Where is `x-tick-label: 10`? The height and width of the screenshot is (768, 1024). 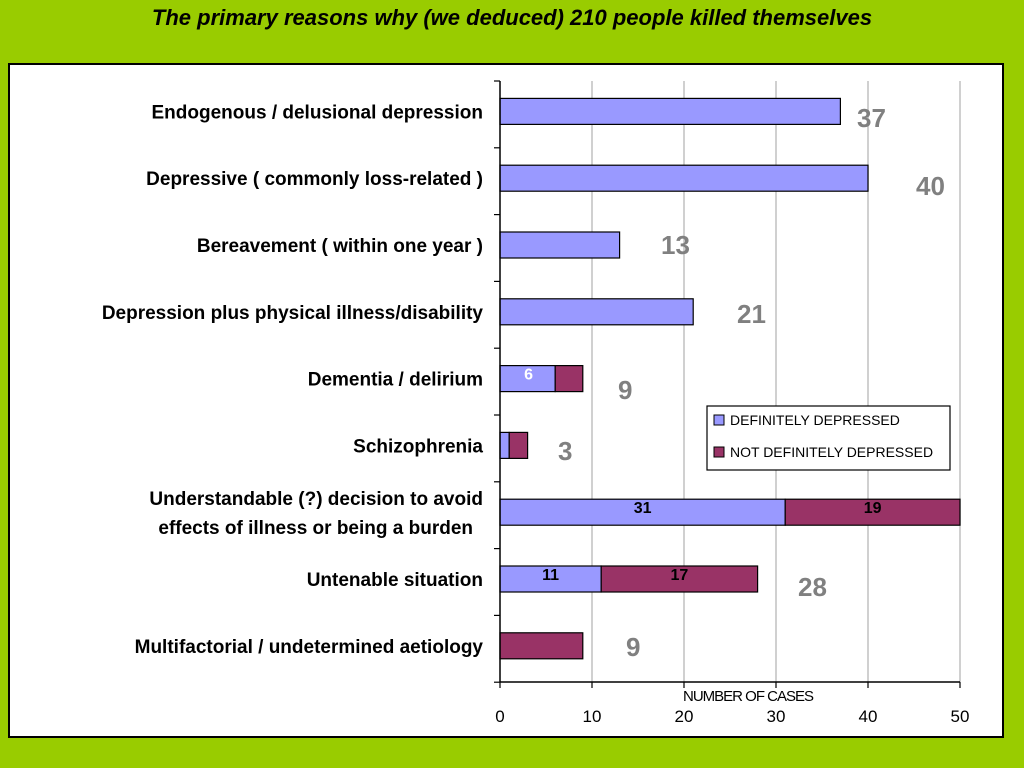
x-tick-label: 10 is located at coordinates (592, 716).